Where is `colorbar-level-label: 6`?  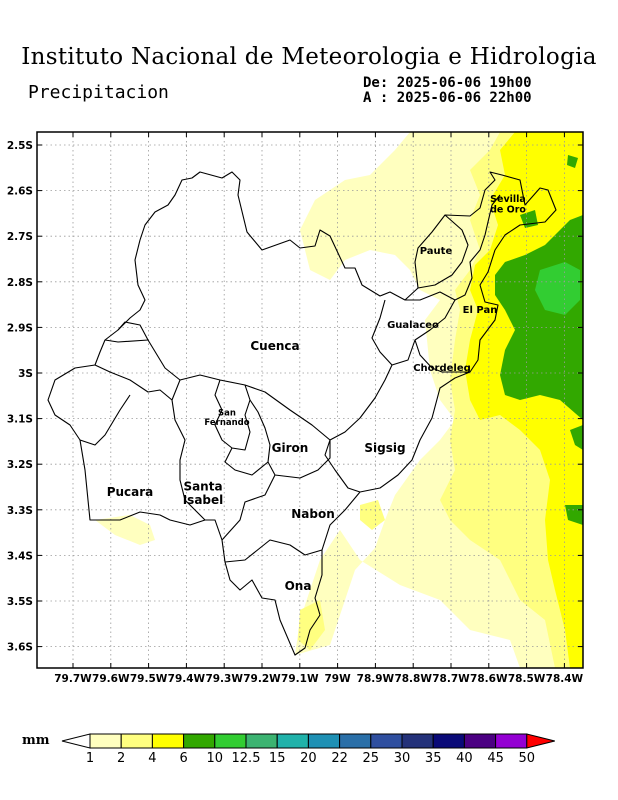
colorbar-level-label: 6 is located at coordinates (183, 758).